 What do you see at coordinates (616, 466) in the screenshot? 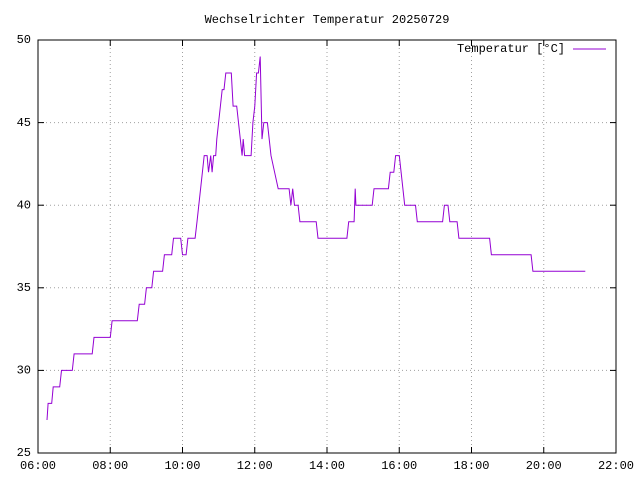
I see `x-tick-label: 22:00` at bounding box center [616, 466].